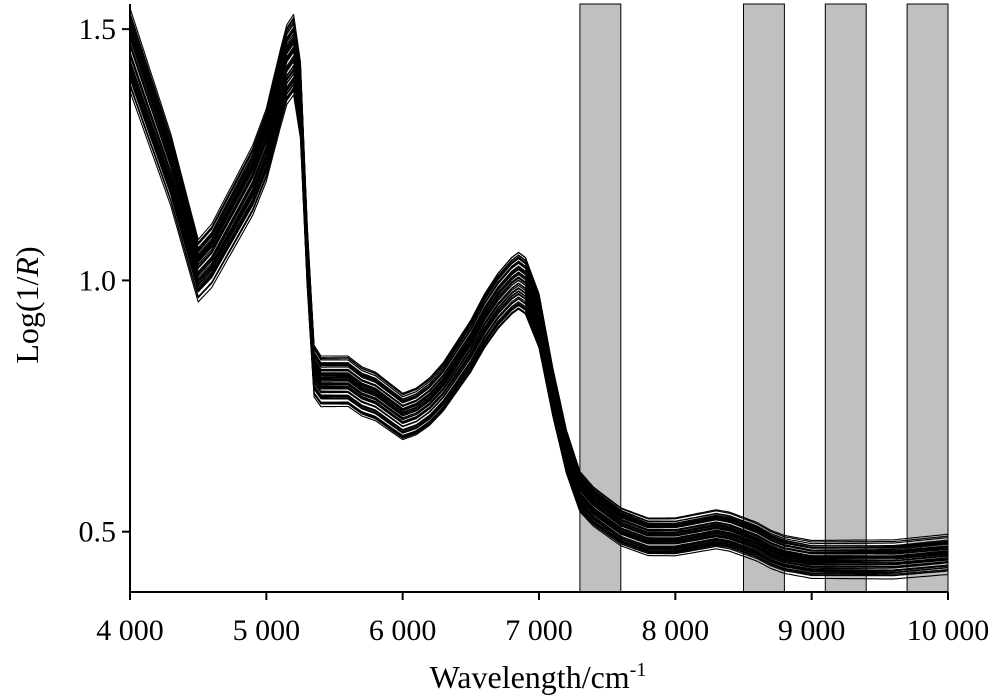  I want to click on x-tick-label: 4 000, so click(130, 630).